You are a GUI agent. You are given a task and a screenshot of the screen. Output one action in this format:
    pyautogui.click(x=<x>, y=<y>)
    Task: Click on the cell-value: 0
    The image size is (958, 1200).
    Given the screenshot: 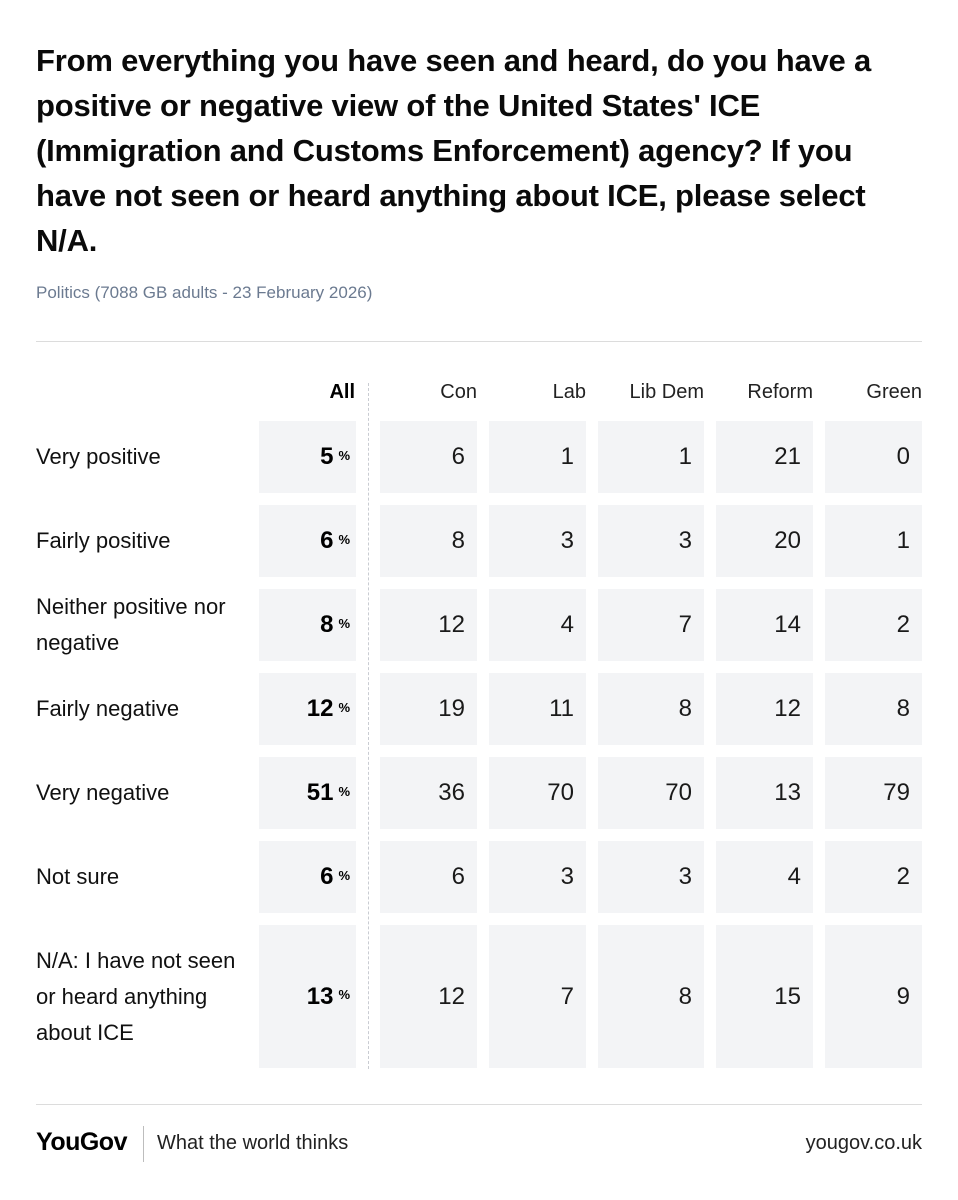 What is the action you would take?
    pyautogui.click(x=903, y=456)
    